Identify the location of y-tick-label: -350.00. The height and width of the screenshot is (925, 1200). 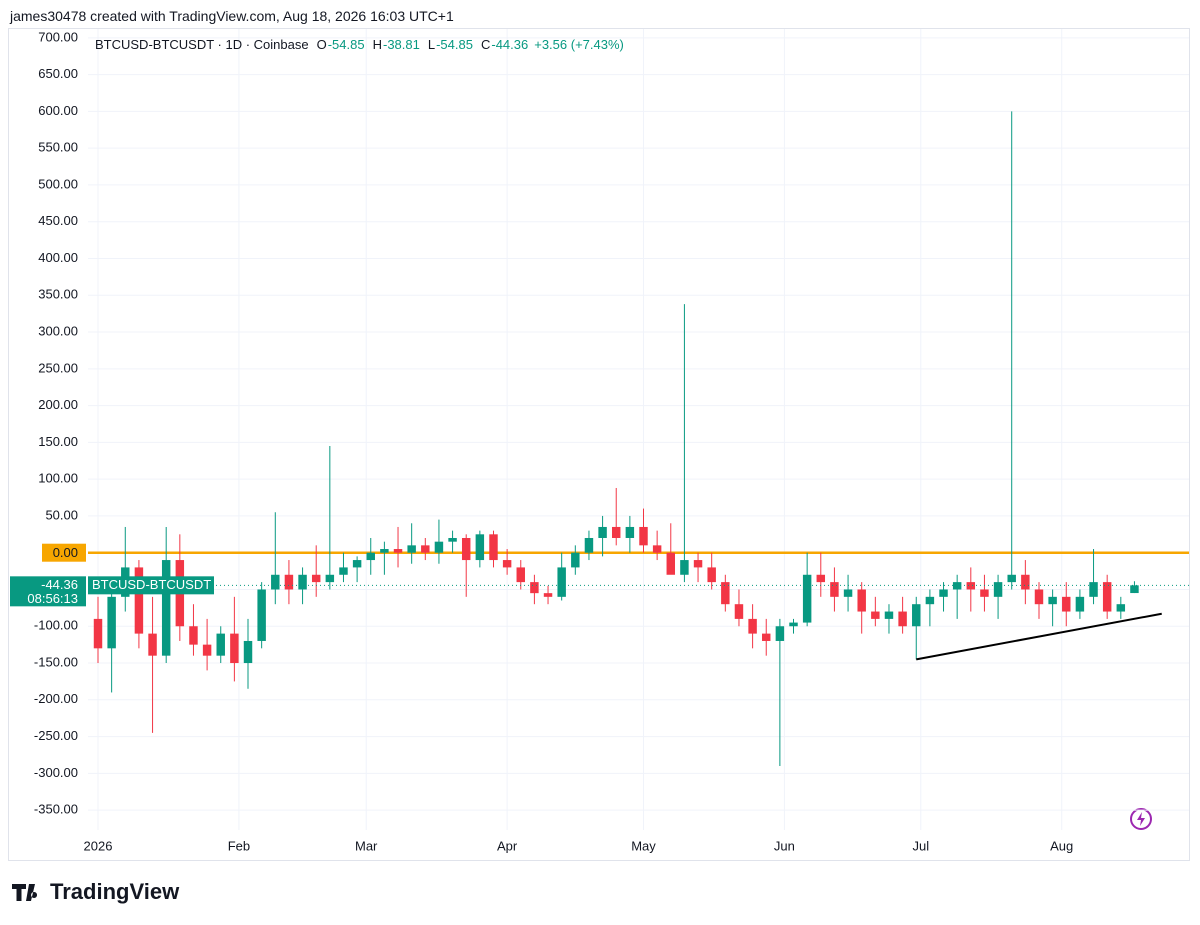
(56, 809).